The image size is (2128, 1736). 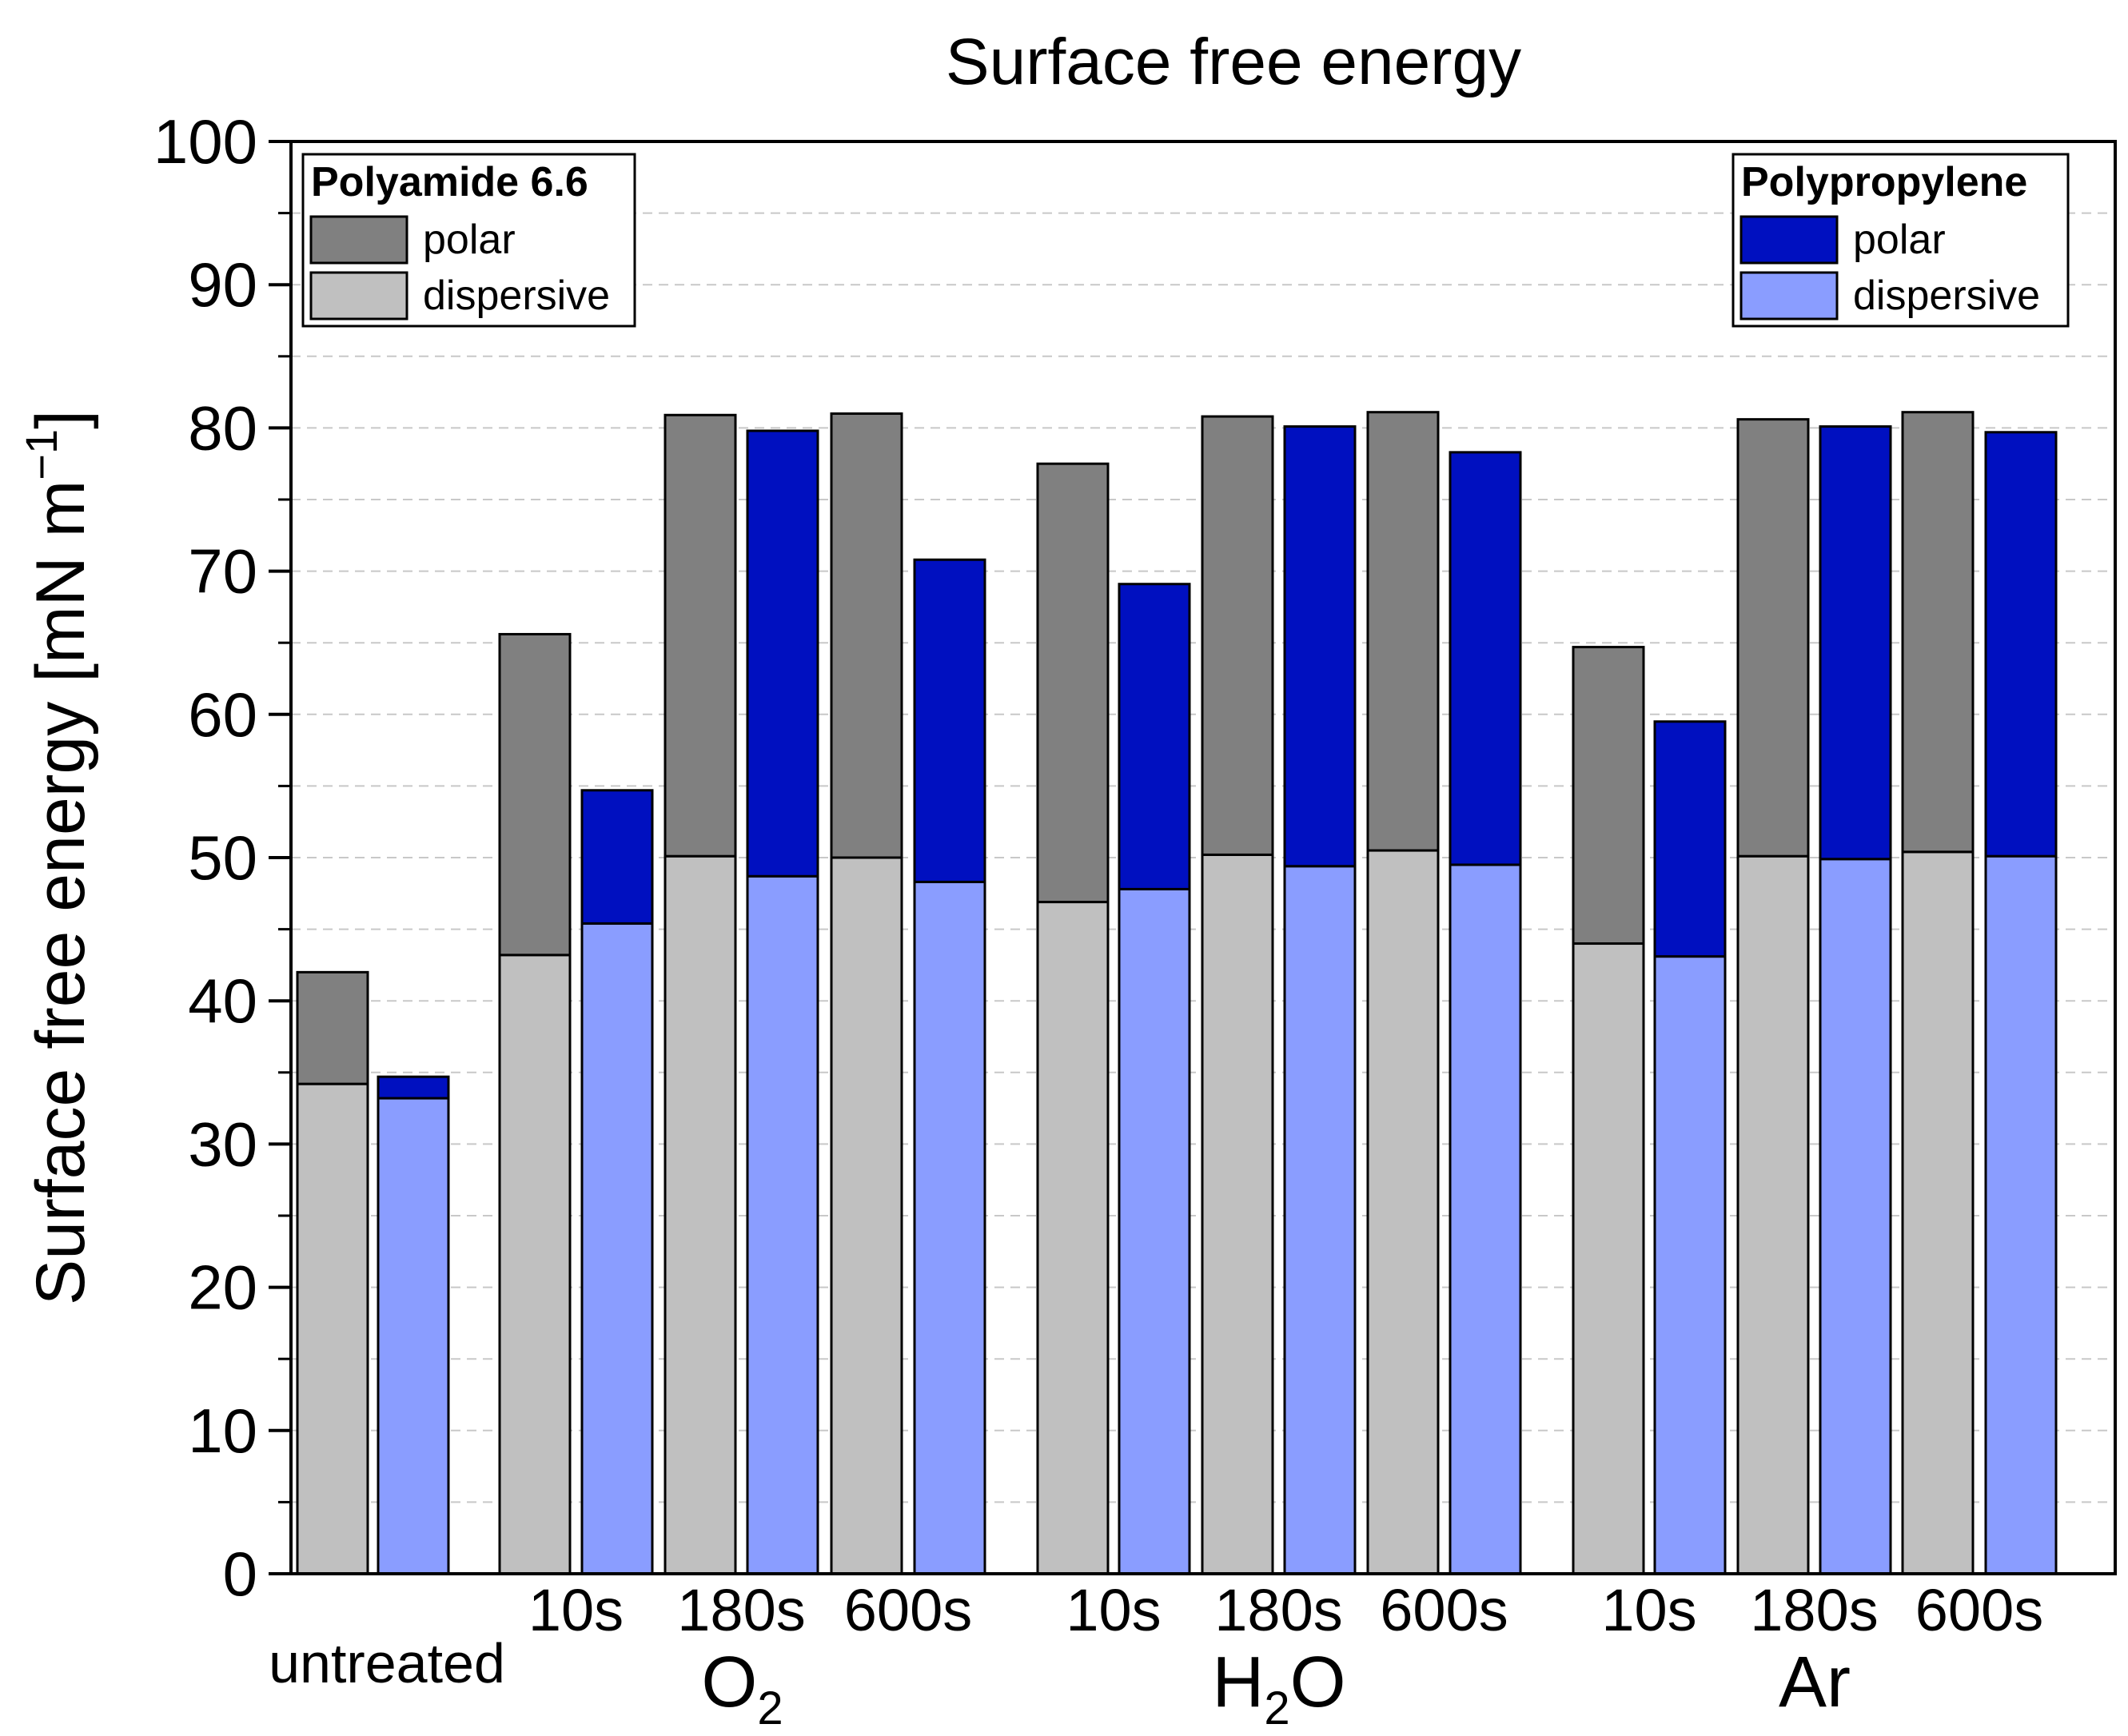 What do you see at coordinates (729, 1682) in the screenshot?
I see `x-group-label-main: O` at bounding box center [729, 1682].